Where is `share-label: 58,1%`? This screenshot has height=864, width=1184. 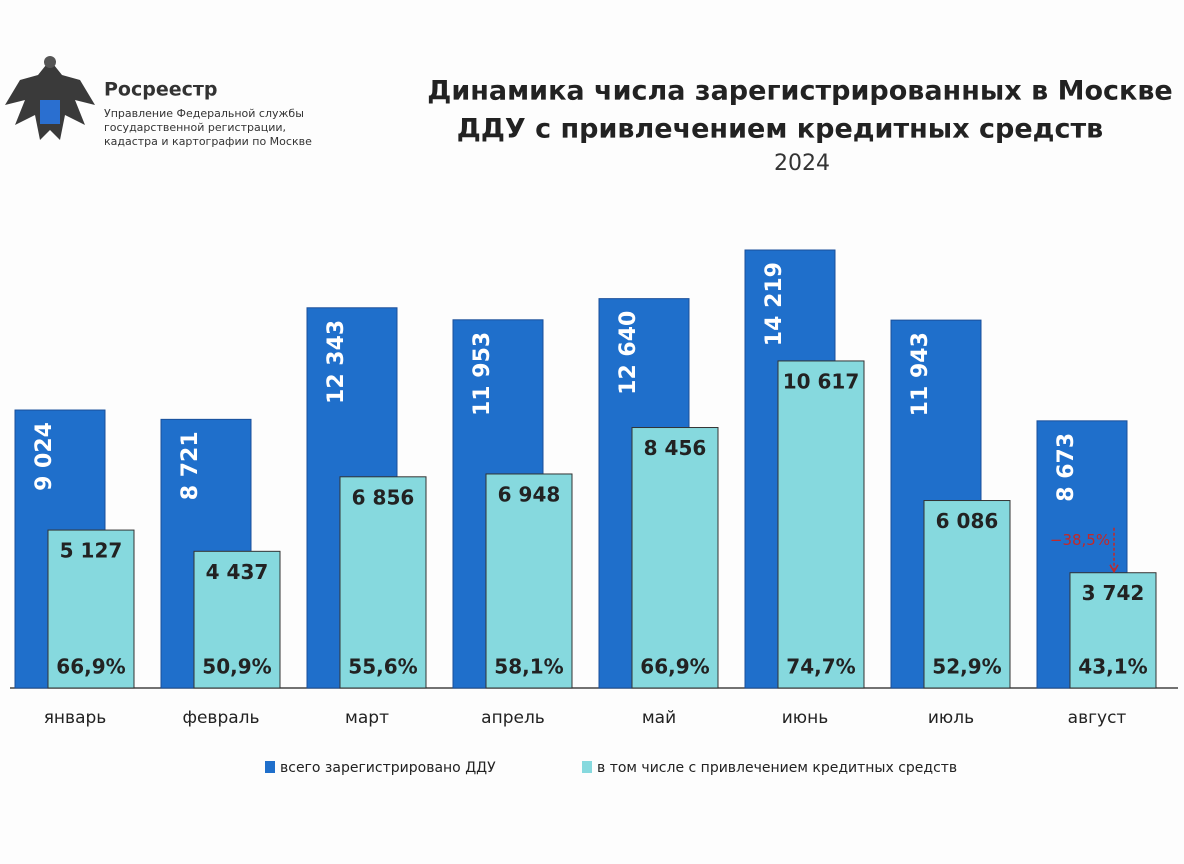
share-label: 58,1% is located at coordinates (528, 667).